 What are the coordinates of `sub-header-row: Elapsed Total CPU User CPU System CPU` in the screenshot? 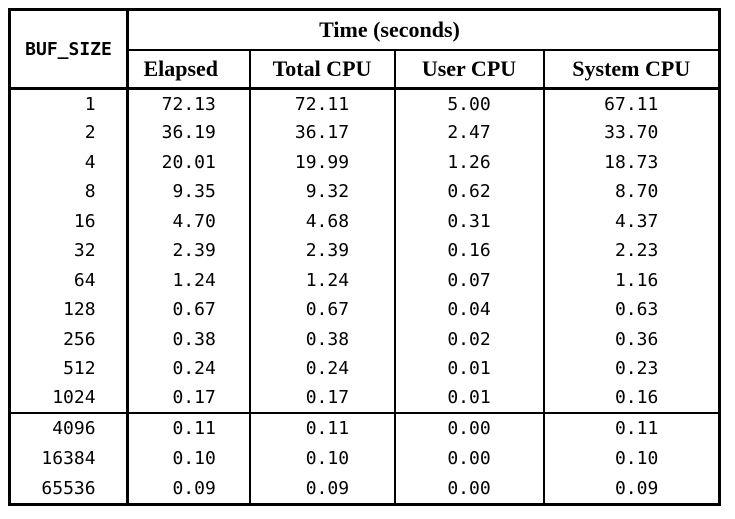 It's located at (365, 69).